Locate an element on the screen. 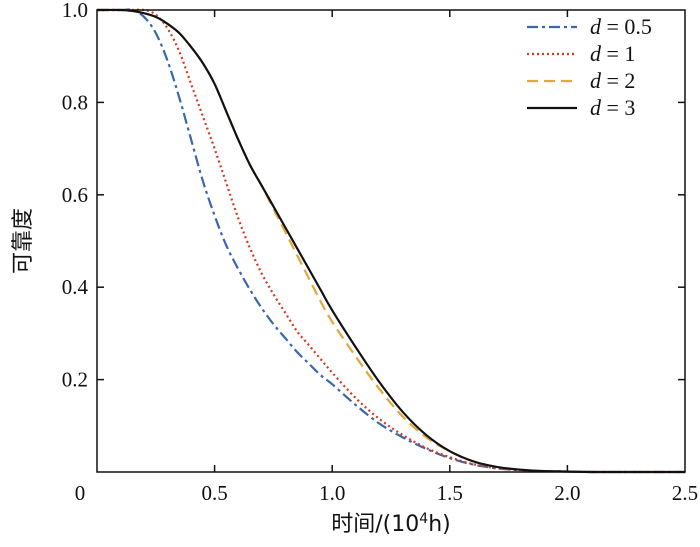  x-axis-label: 时间/(104h) is located at coordinates (390, 524).